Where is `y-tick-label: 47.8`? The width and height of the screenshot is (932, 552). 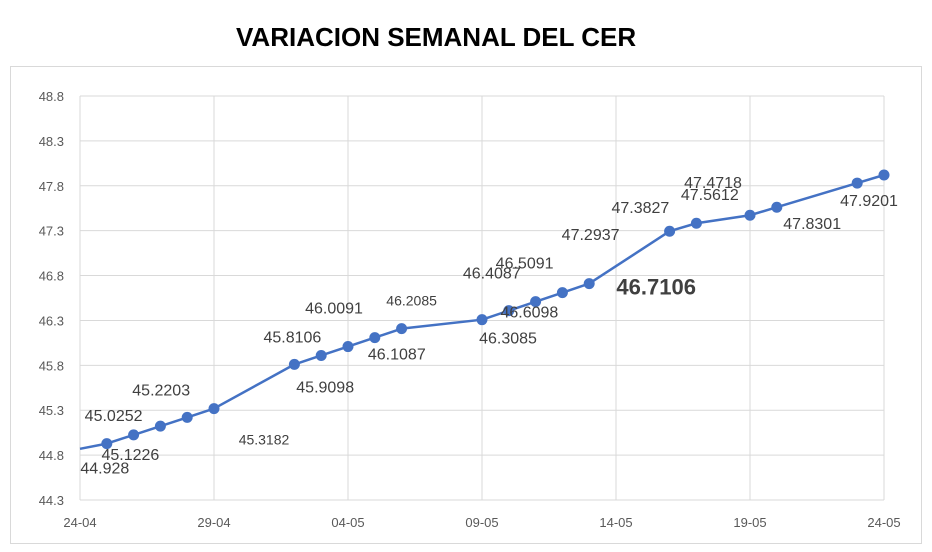
y-tick-label: 47.8 is located at coordinates (51, 186).